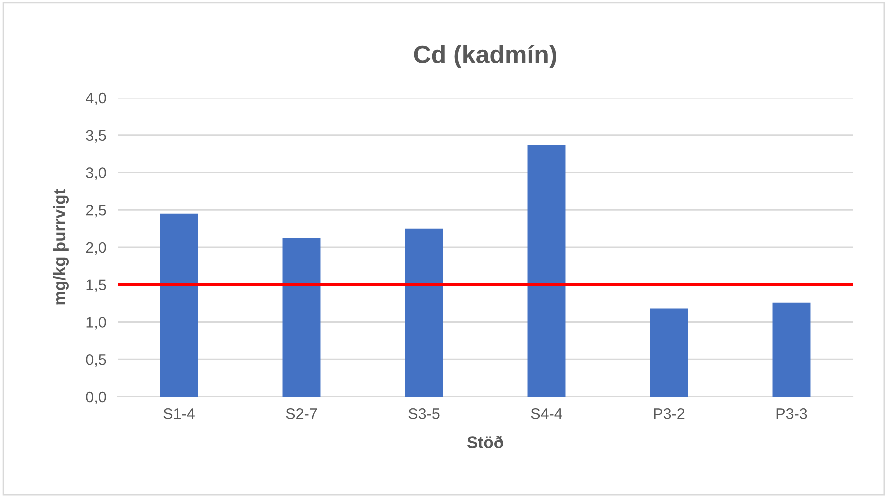  I want to click on y-tick-label: 4,0, so click(96, 99).